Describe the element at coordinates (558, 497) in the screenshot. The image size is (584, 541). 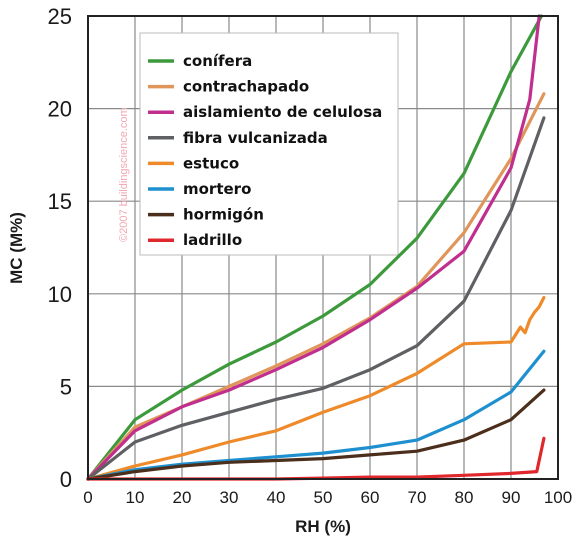
I see `x-tick-label: 100` at that location.